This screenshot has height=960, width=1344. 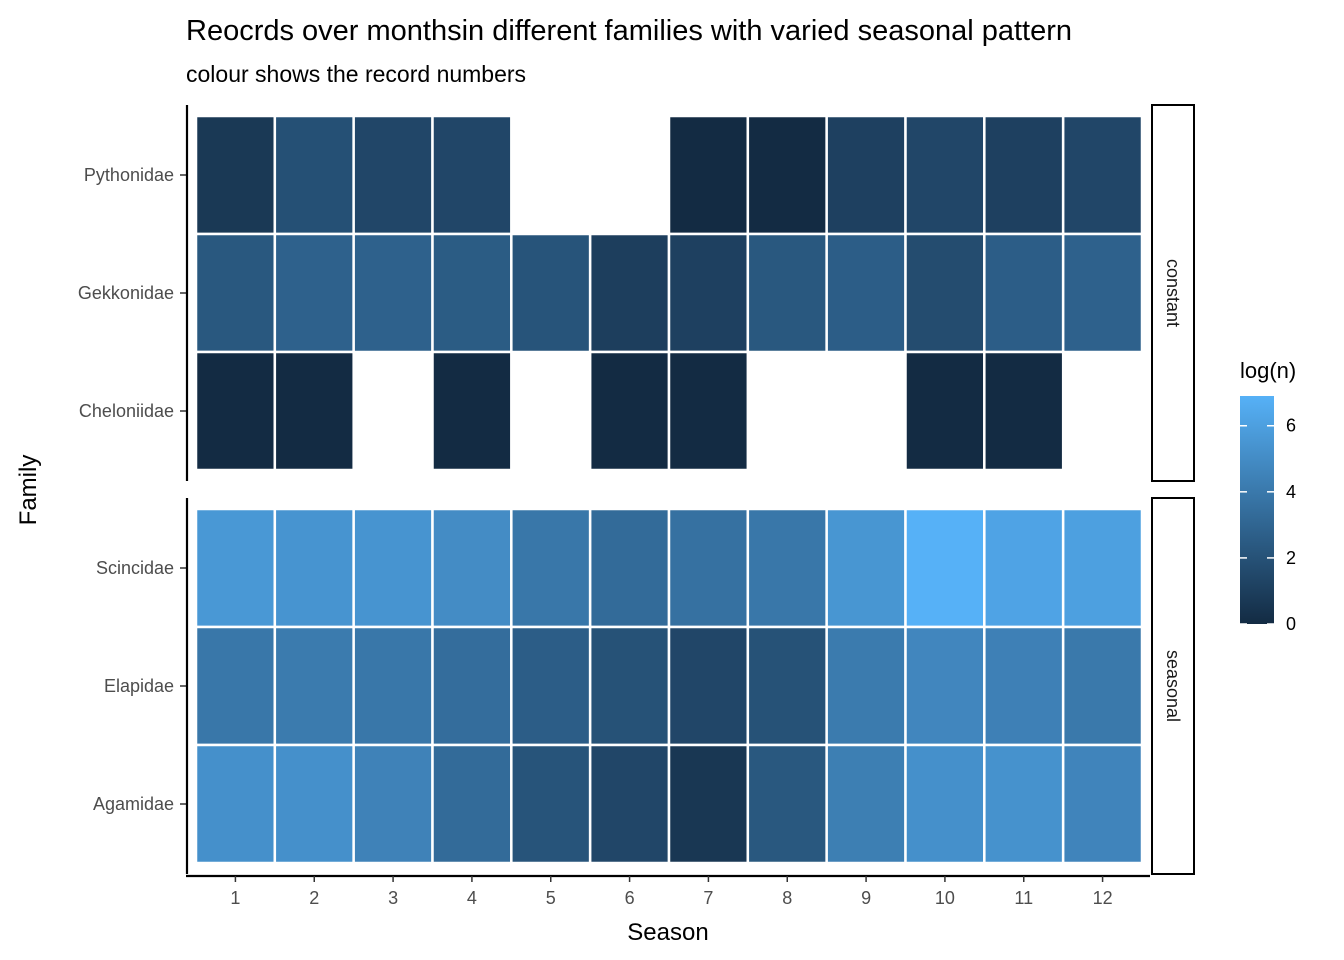 I want to click on x-tick-label-8: 8, so click(x=787, y=898).